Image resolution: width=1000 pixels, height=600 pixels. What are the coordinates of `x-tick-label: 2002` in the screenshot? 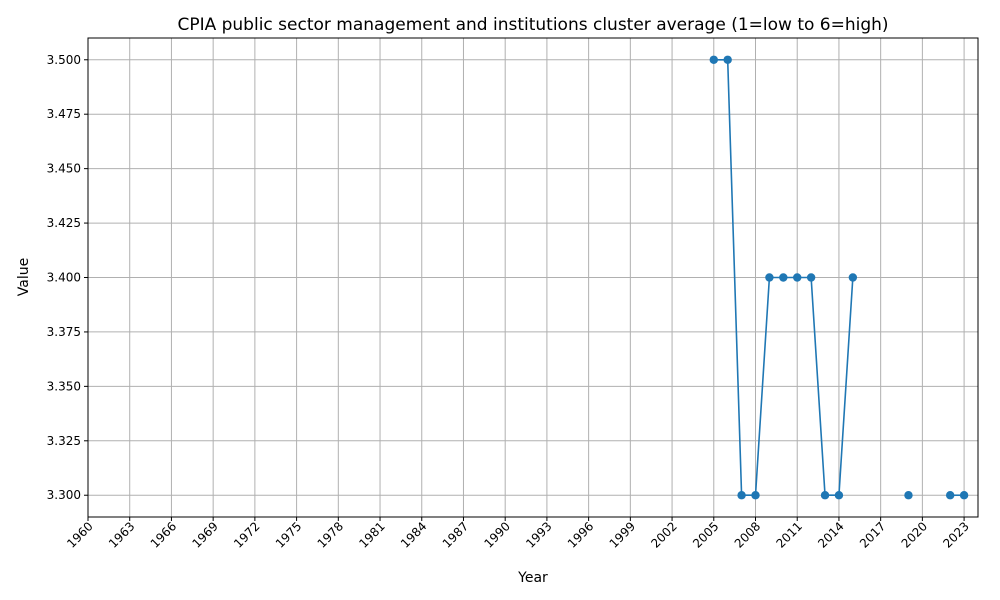 It's located at (663, 534).